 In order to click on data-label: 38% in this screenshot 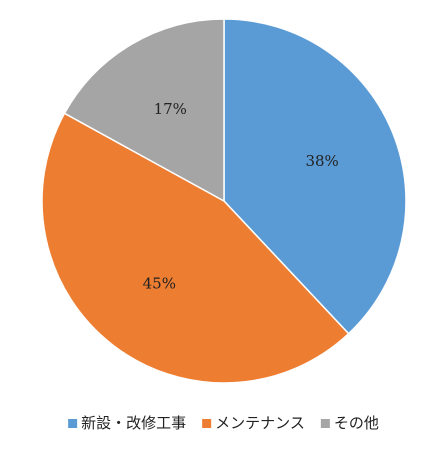, I will do `click(321, 161)`.